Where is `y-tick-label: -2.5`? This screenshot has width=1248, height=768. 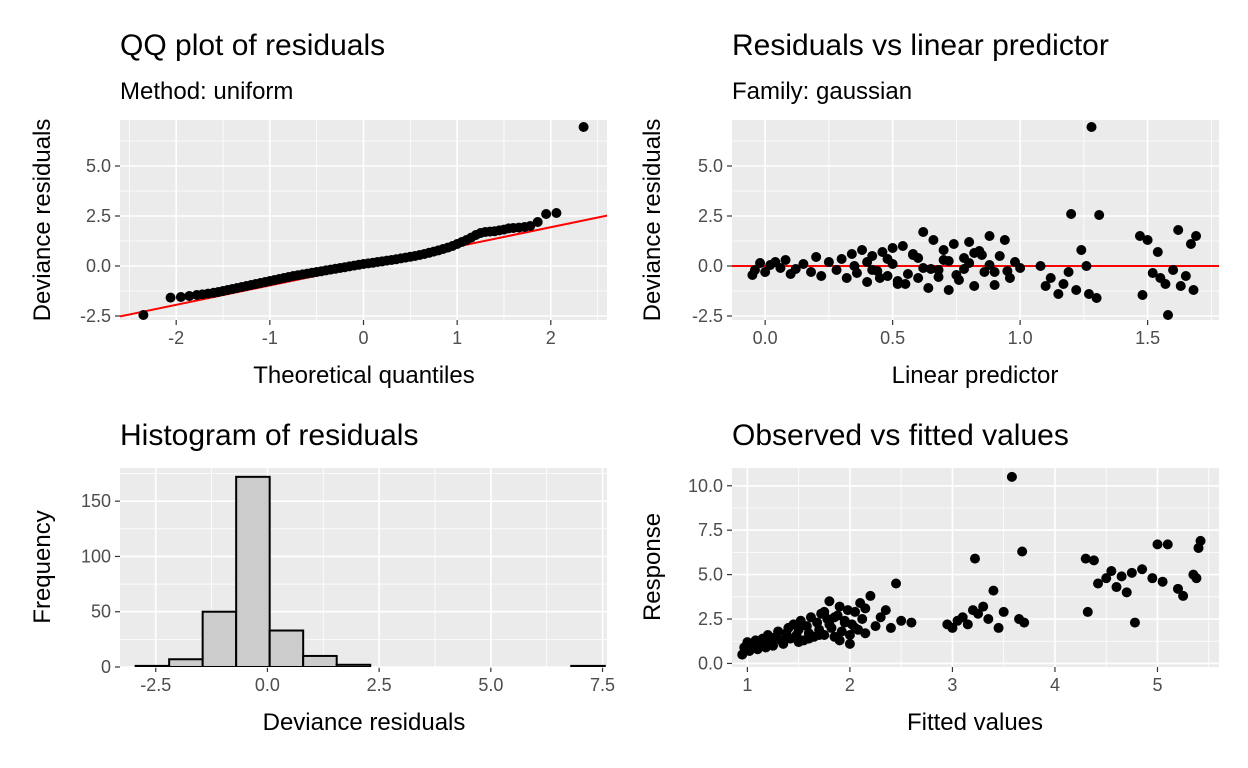 y-tick-label: -2.5 is located at coordinates (95, 316).